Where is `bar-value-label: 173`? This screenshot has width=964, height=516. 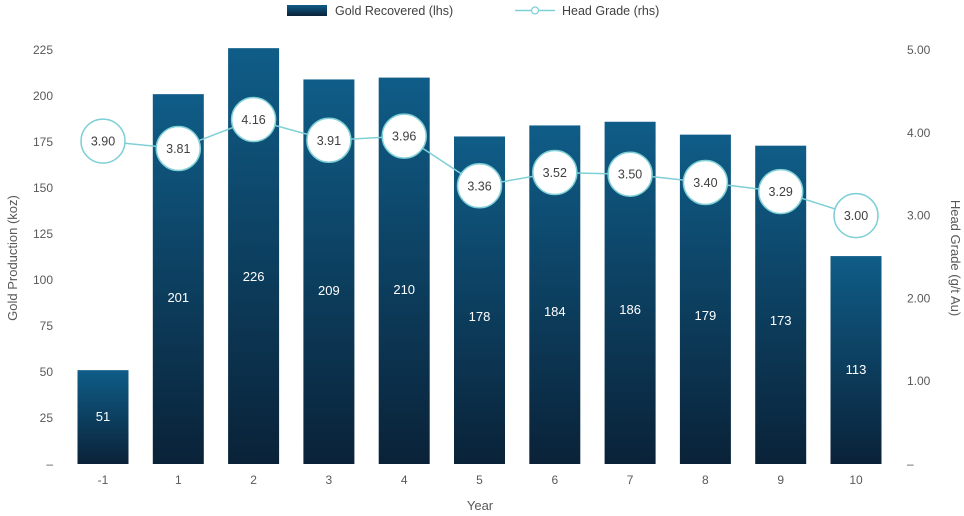
bar-value-label: 173 is located at coordinates (781, 320).